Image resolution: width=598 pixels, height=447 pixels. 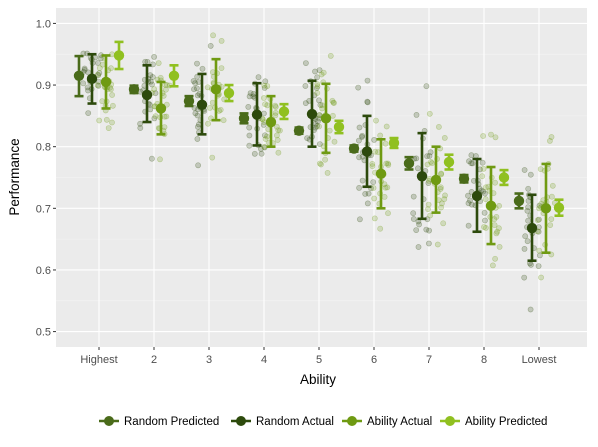 What do you see at coordinates (264, 360) in the screenshot?
I see `x-tick-label: 4` at bounding box center [264, 360].